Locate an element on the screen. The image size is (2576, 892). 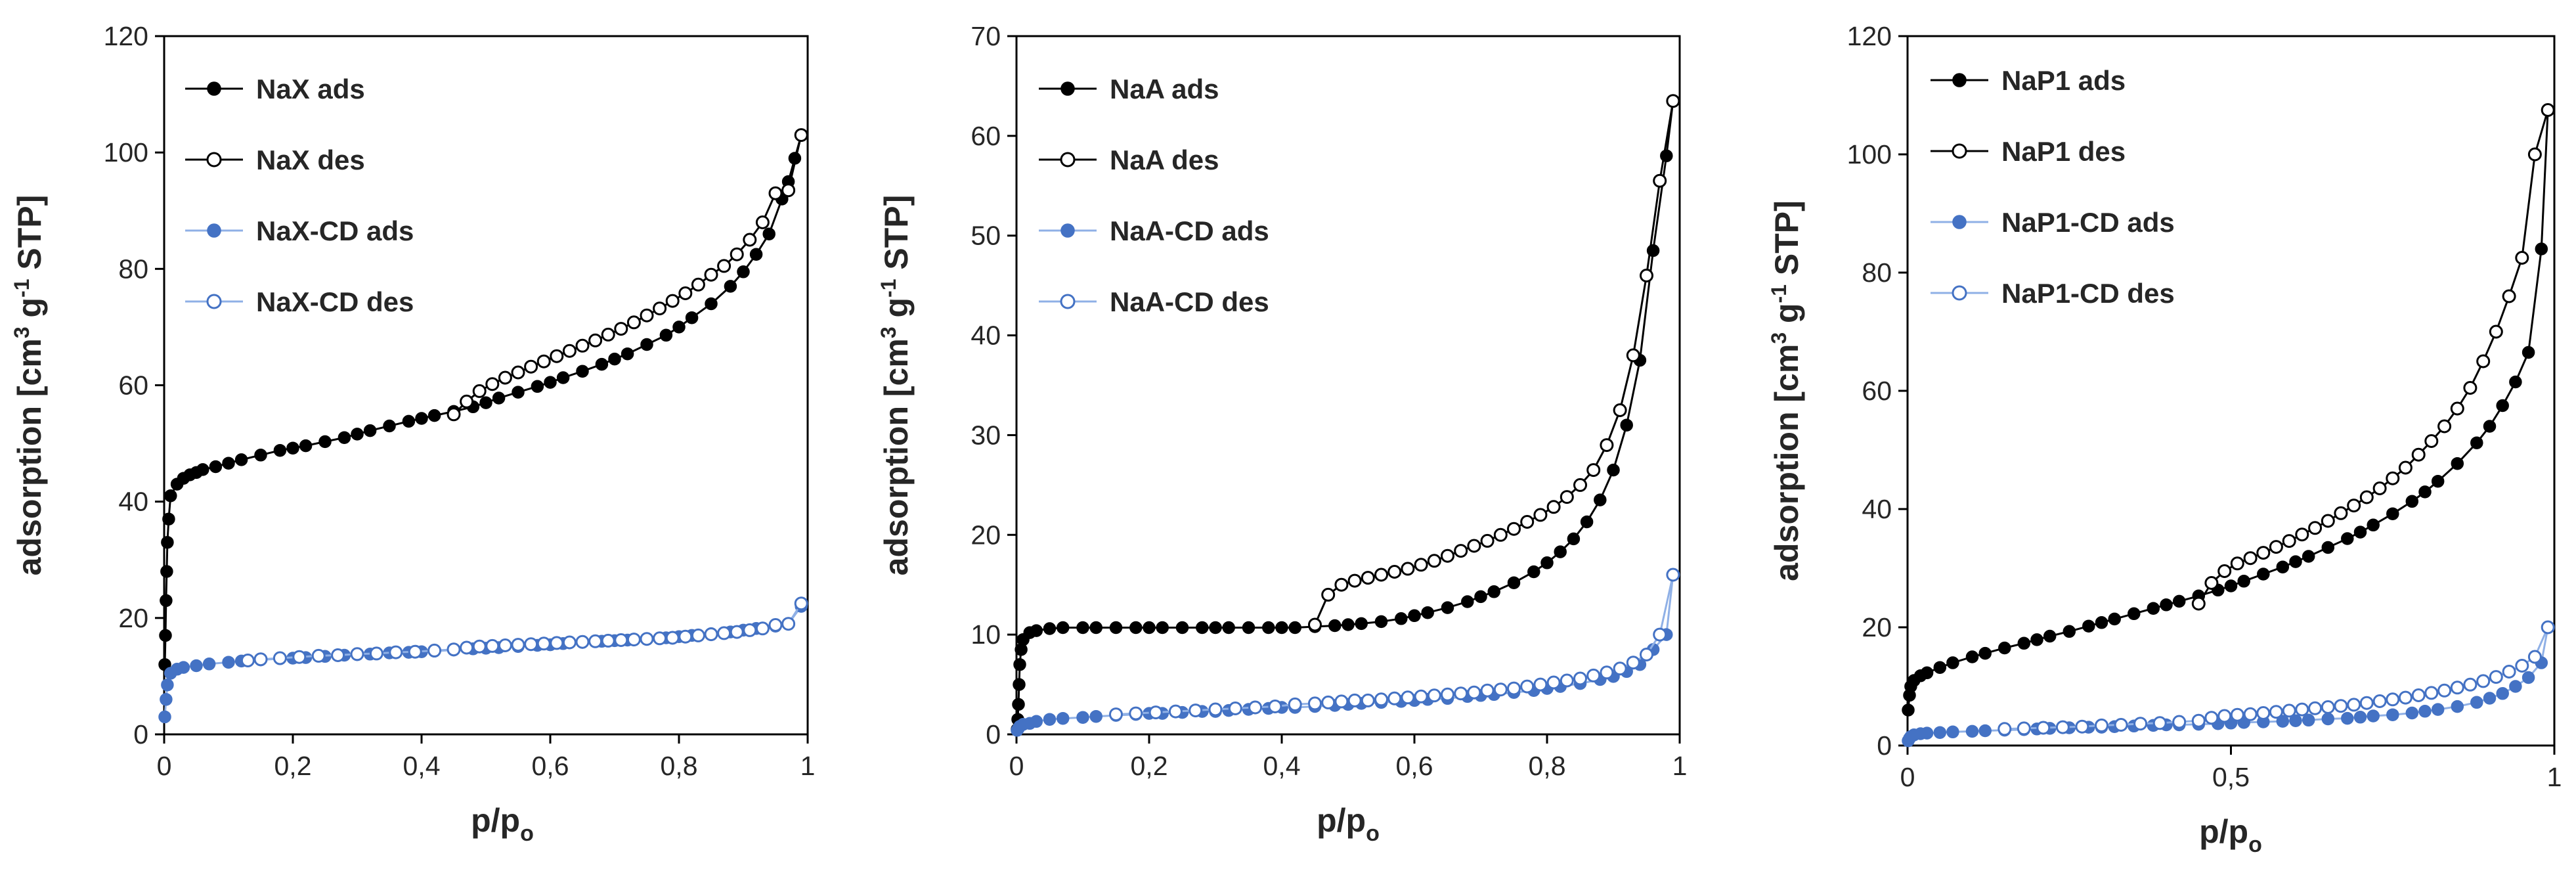
y-tick-label: 0 is located at coordinates (1884, 745).